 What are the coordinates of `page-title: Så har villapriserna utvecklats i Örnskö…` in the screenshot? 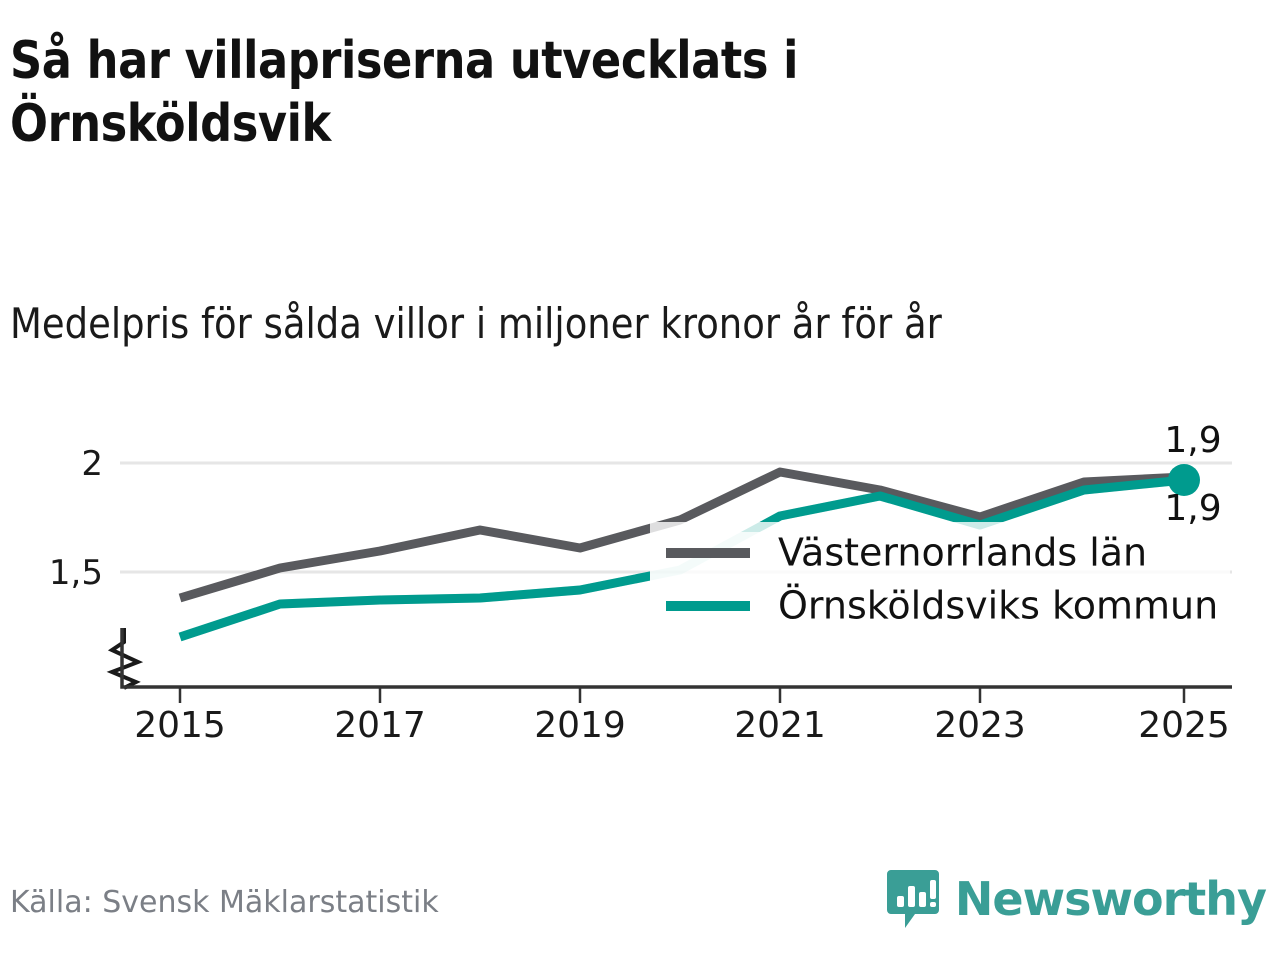 It's located at (404, 93).